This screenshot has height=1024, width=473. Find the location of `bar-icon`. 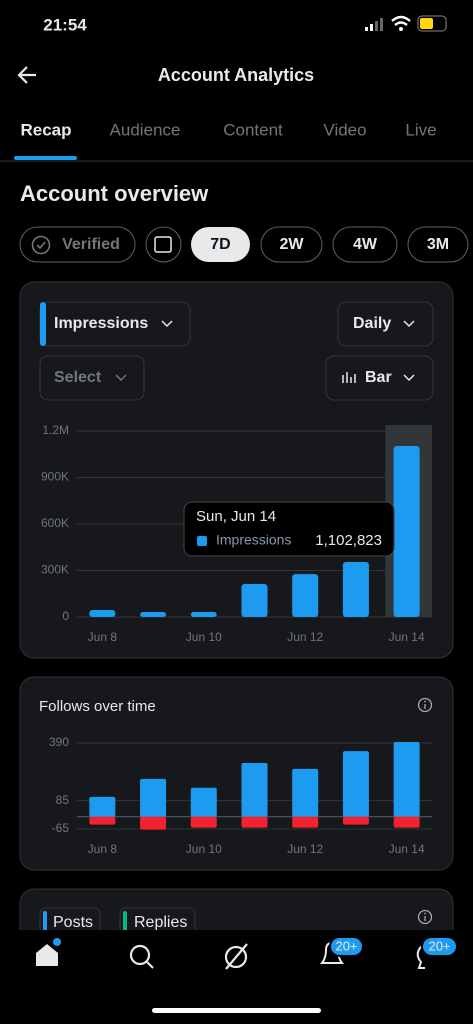

bar-icon is located at coordinates (349, 377).